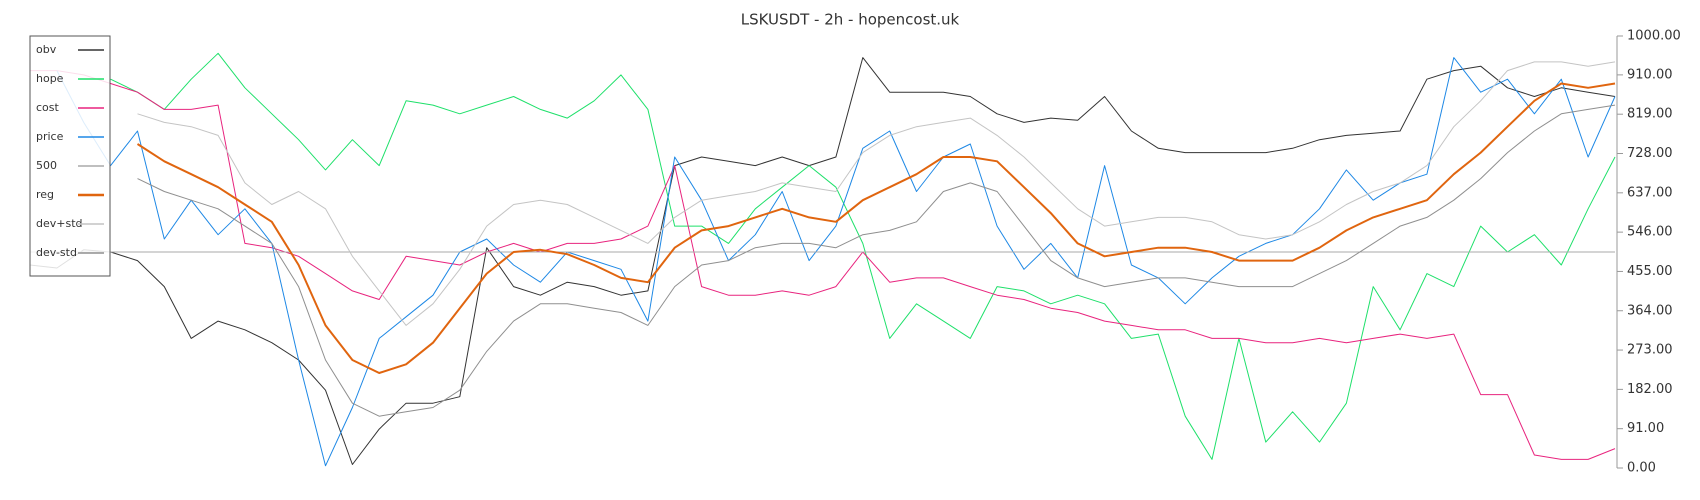 The width and height of the screenshot is (1700, 500). What do you see at coordinates (1650, 310) in the screenshot?
I see `y-tick-label: 364.00` at bounding box center [1650, 310].